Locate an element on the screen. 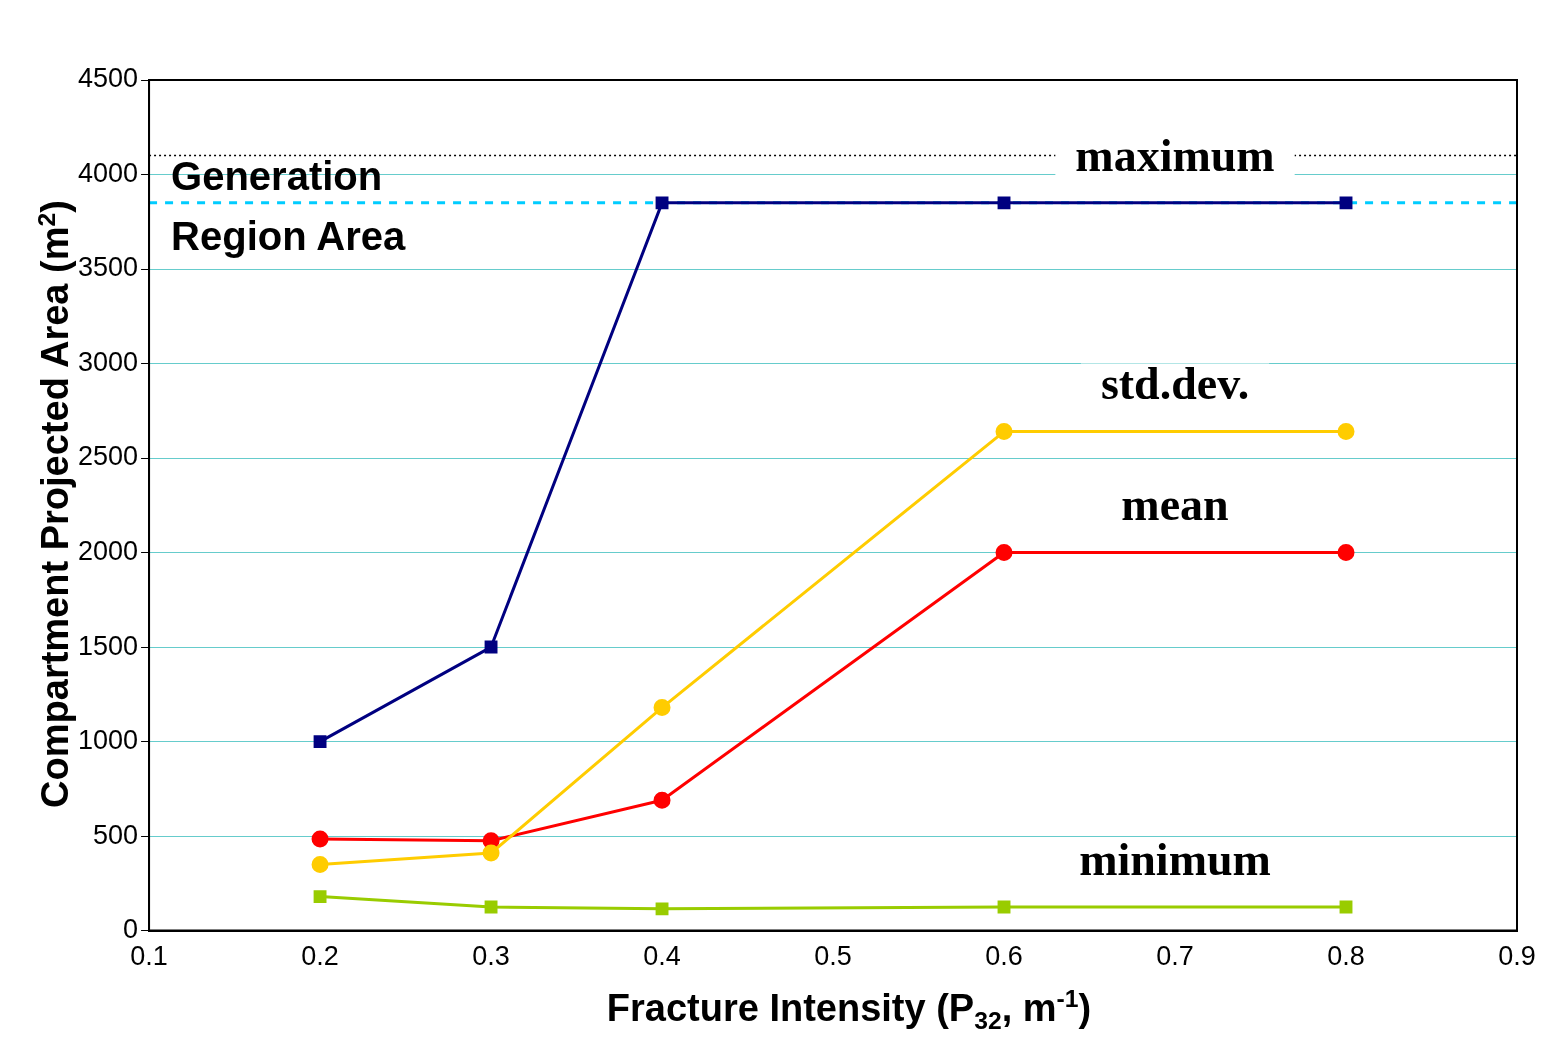 The image size is (1547, 1057). y-tick-label: 1500 is located at coordinates (108, 645).